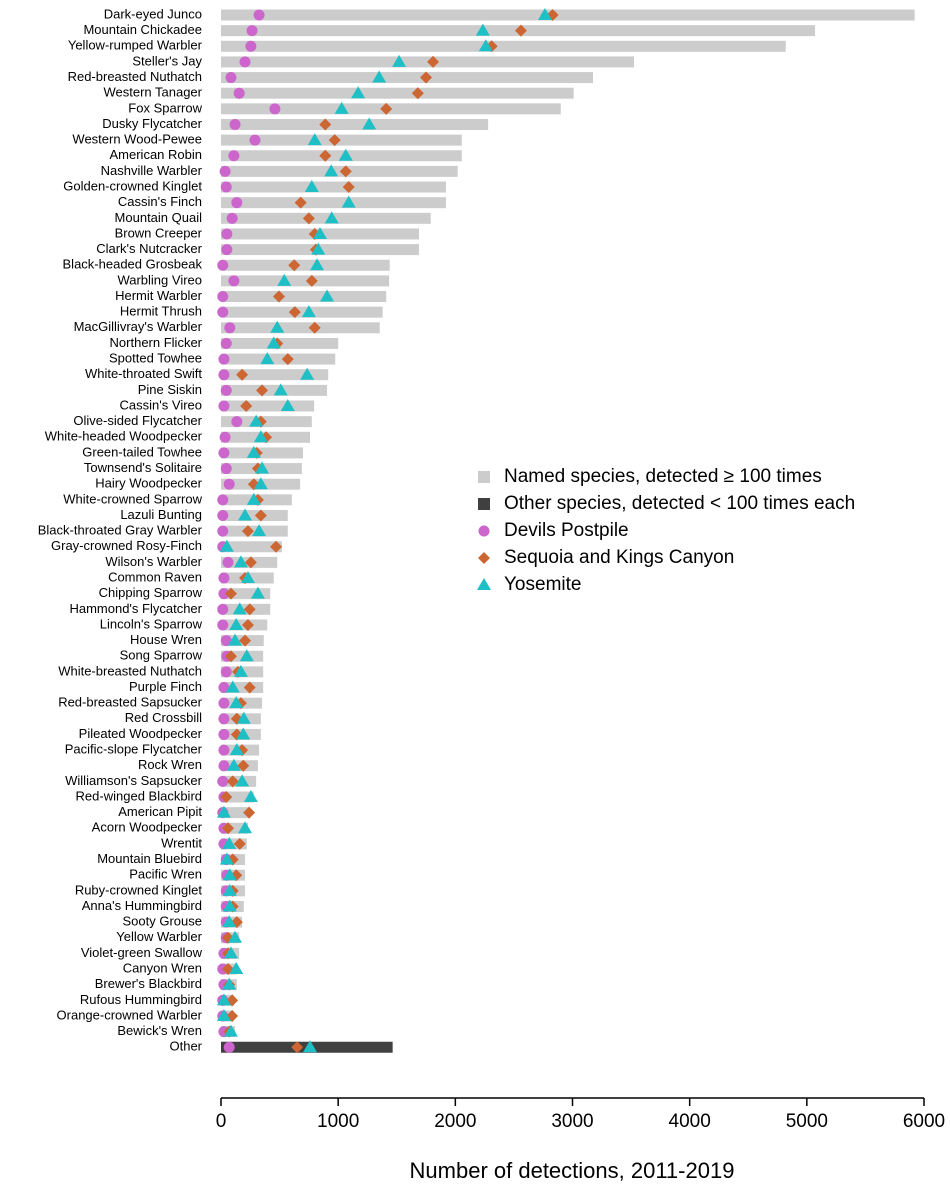  What do you see at coordinates (130, 702) in the screenshot?
I see `category-label: Red-breasted Sapsucker` at bounding box center [130, 702].